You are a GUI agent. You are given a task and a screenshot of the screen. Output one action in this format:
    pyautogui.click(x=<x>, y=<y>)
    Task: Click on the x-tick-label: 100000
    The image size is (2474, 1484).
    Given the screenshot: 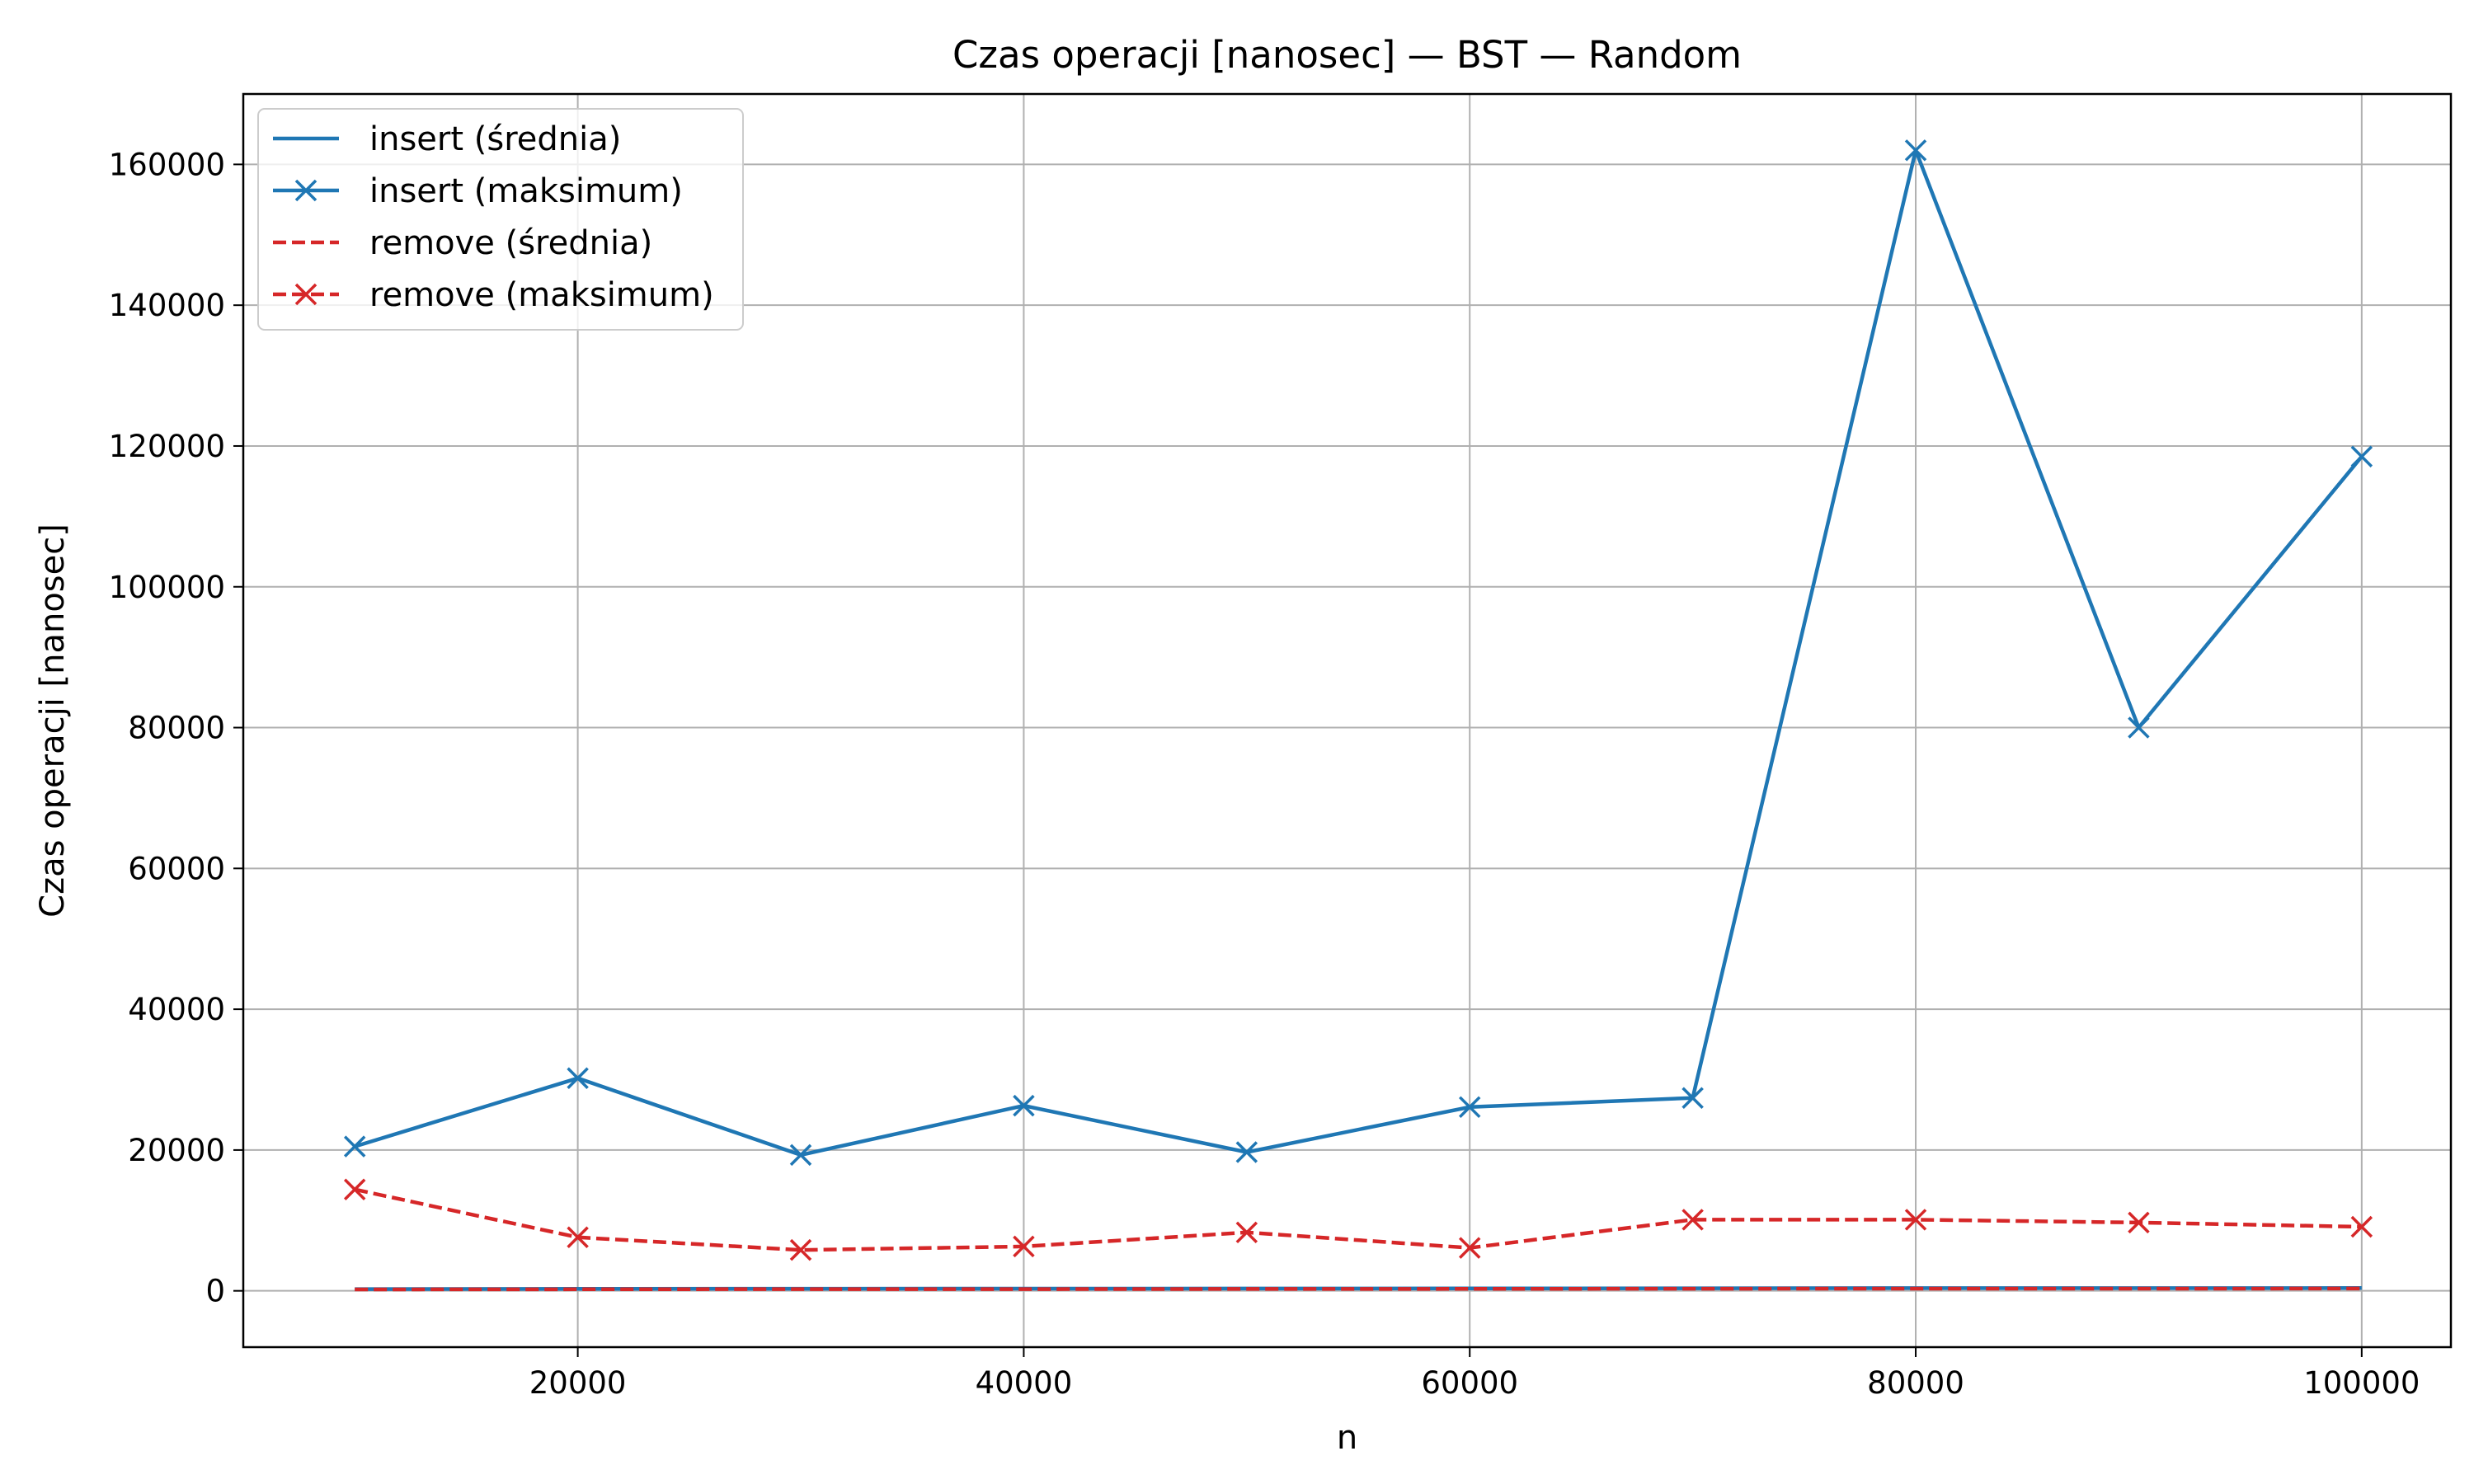 What is the action you would take?
    pyautogui.click(x=2361, y=1383)
    